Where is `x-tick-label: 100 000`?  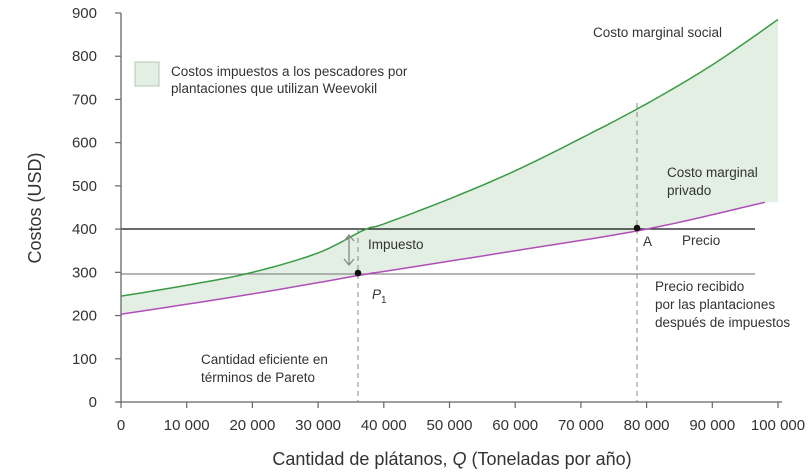
x-tick-label: 100 000 is located at coordinates (778, 425).